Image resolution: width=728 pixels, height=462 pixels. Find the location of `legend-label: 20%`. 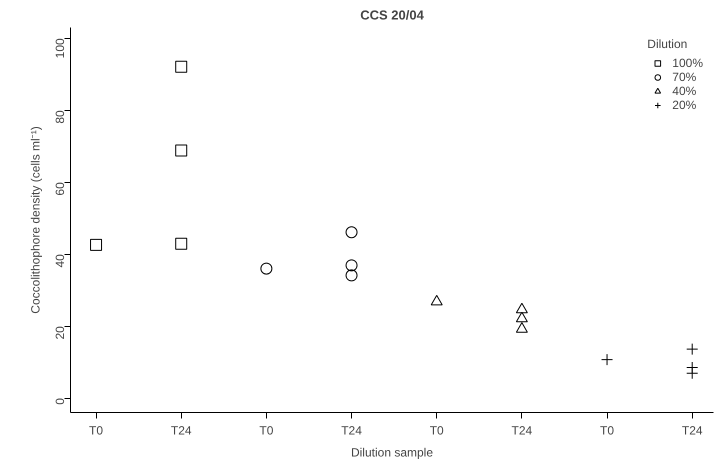

legend-label: 20% is located at coordinates (684, 105).